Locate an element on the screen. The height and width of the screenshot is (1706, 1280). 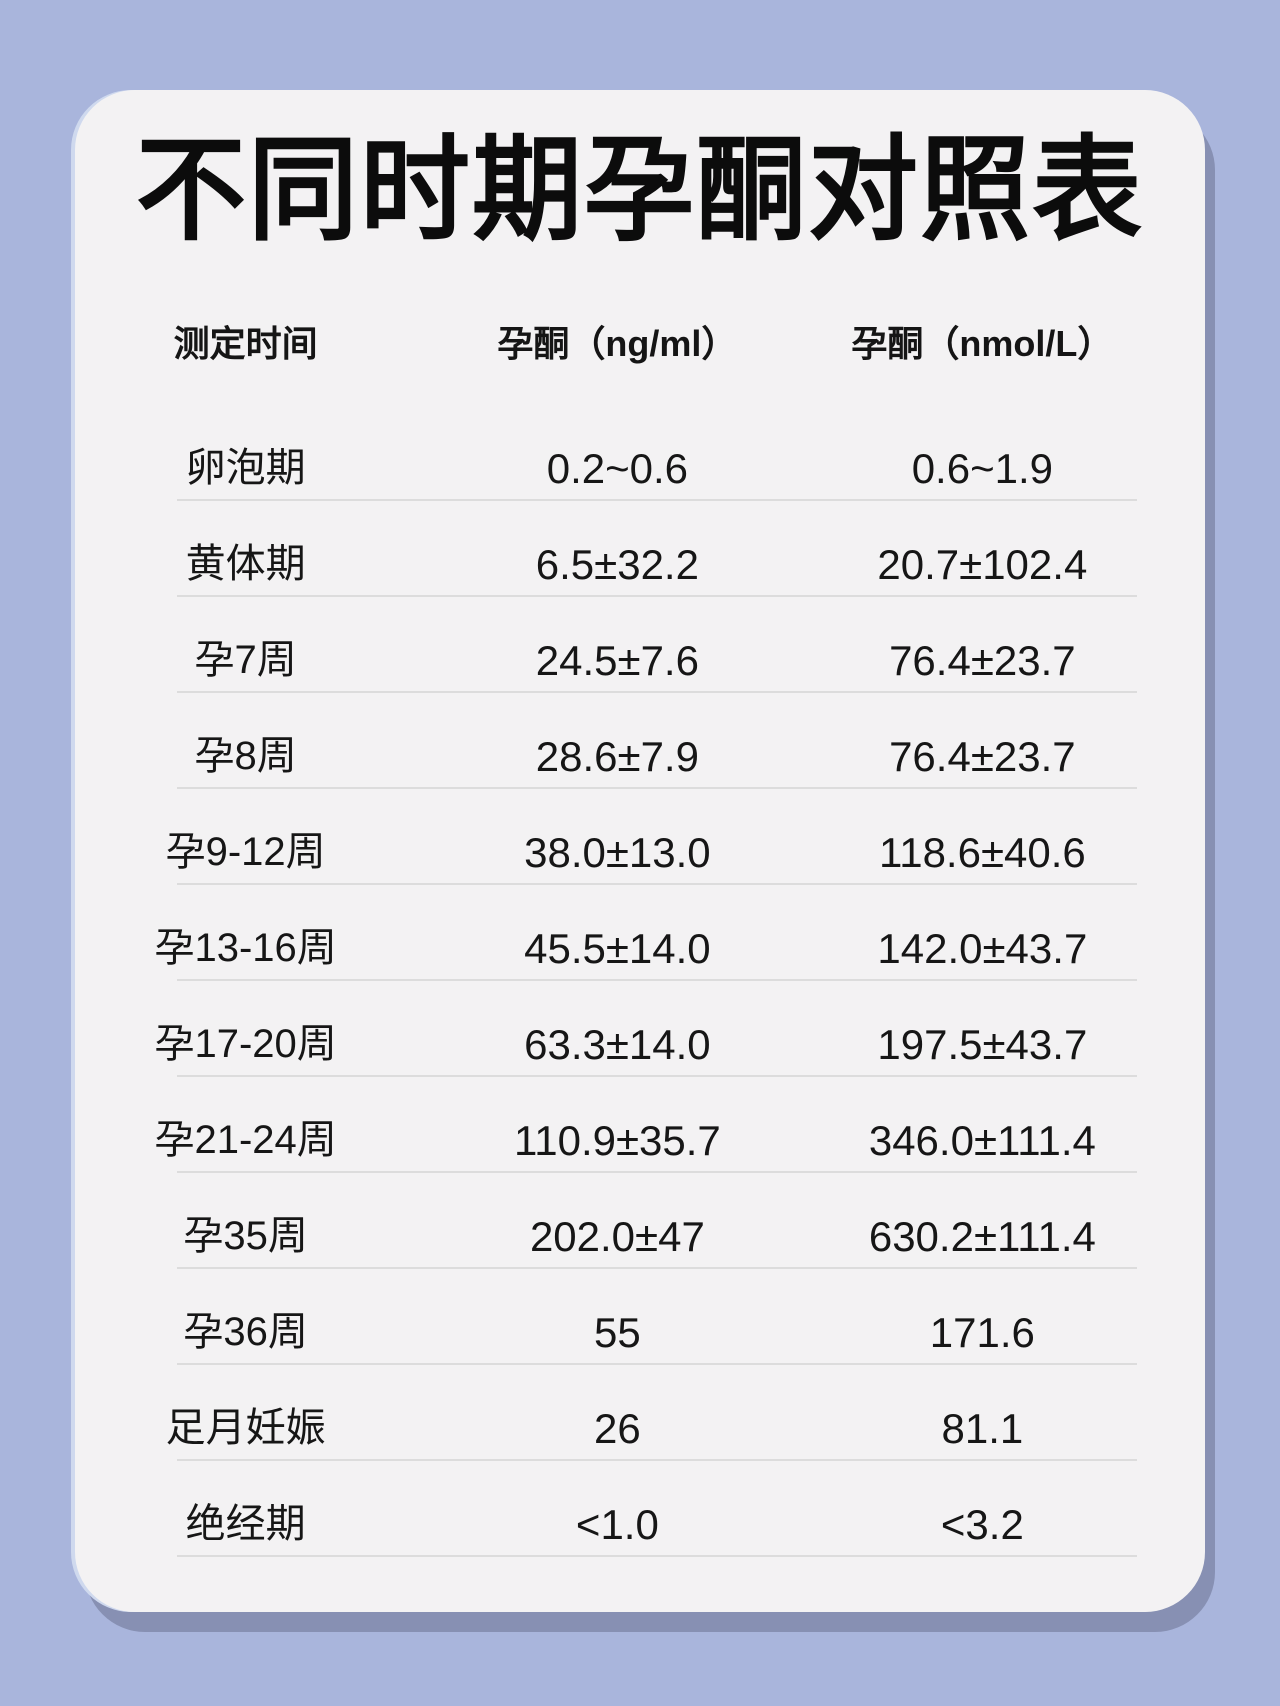
column-header-measure-time: 测定时间 is located at coordinates (245, 344).